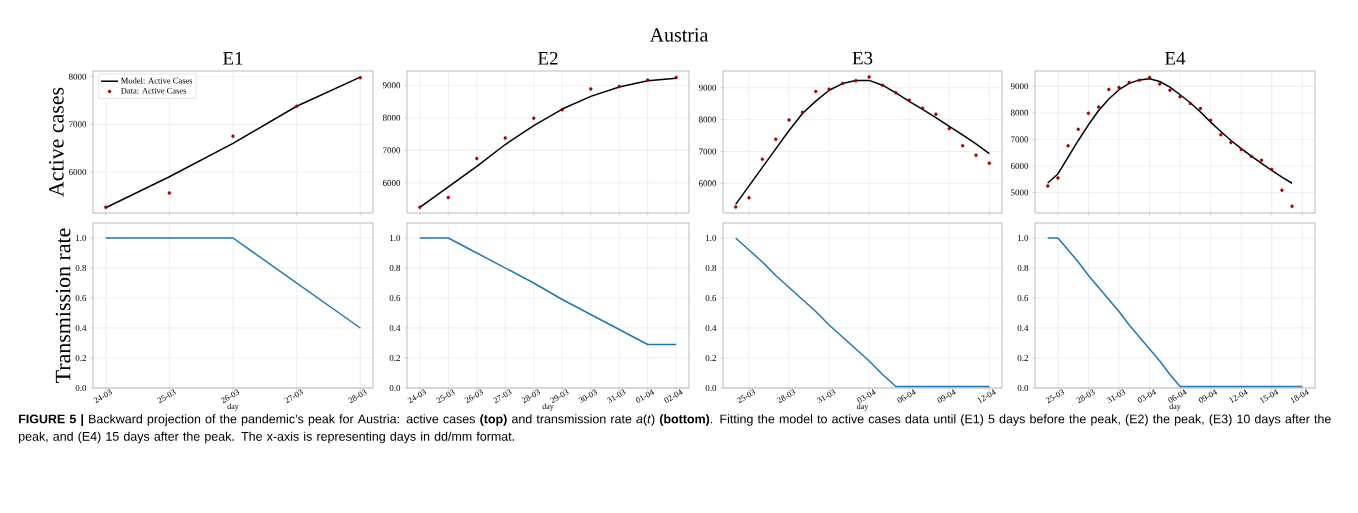 The width and height of the screenshot is (1358, 513). Describe the element at coordinates (616, 396) in the screenshot. I see `x-tick-label: 31-03` at that location.